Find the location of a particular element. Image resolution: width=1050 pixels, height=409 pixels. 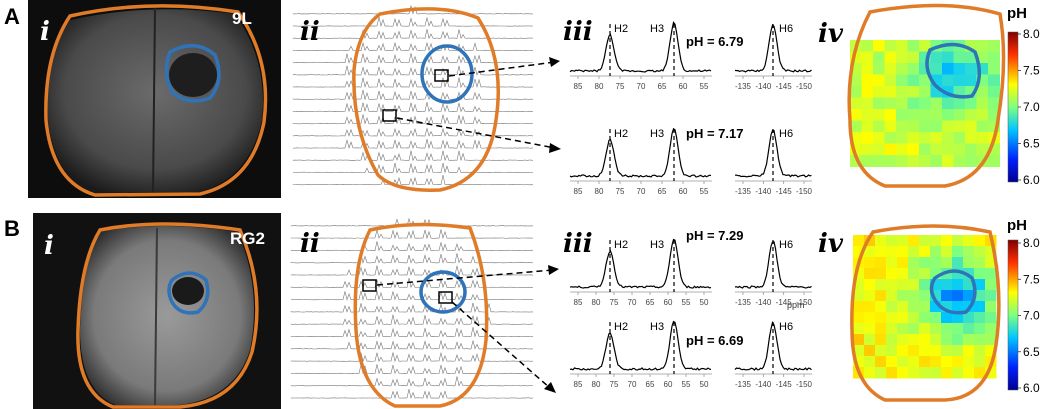

ph-value: pH = 6.69 is located at coordinates (714, 340).